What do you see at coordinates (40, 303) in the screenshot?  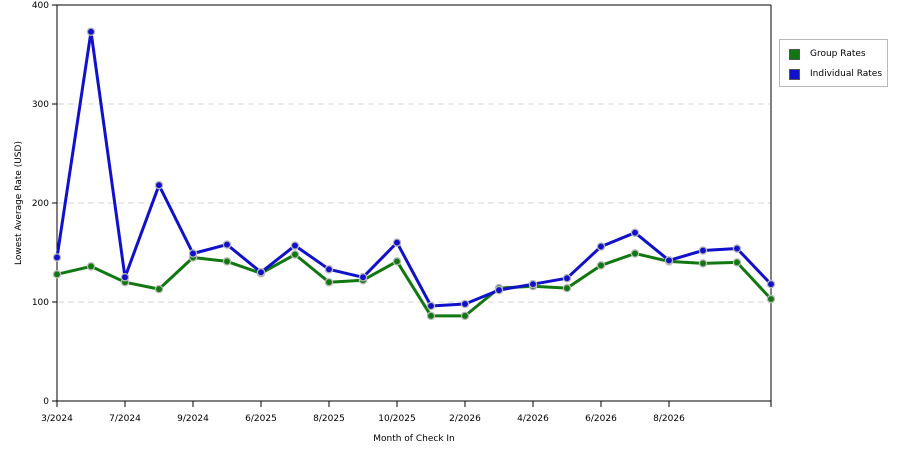 I see `y-tick-label-1: 100` at bounding box center [40, 303].